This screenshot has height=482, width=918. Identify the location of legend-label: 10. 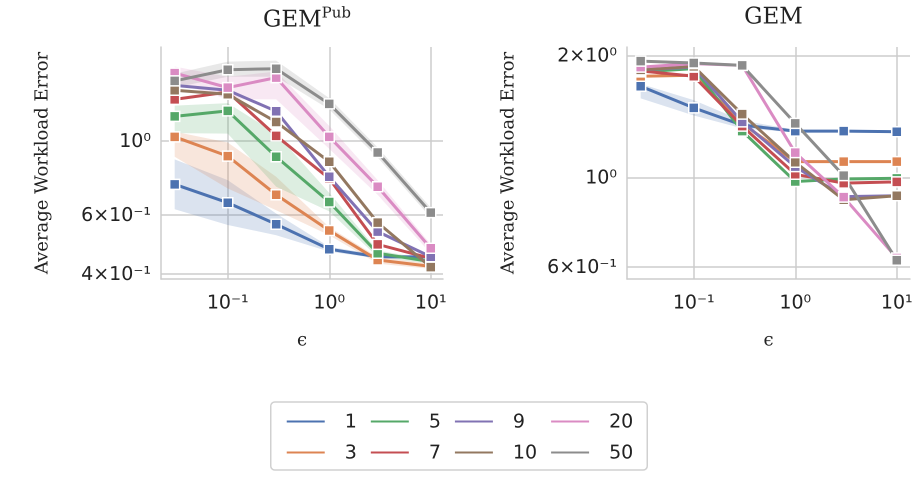
(525, 453).